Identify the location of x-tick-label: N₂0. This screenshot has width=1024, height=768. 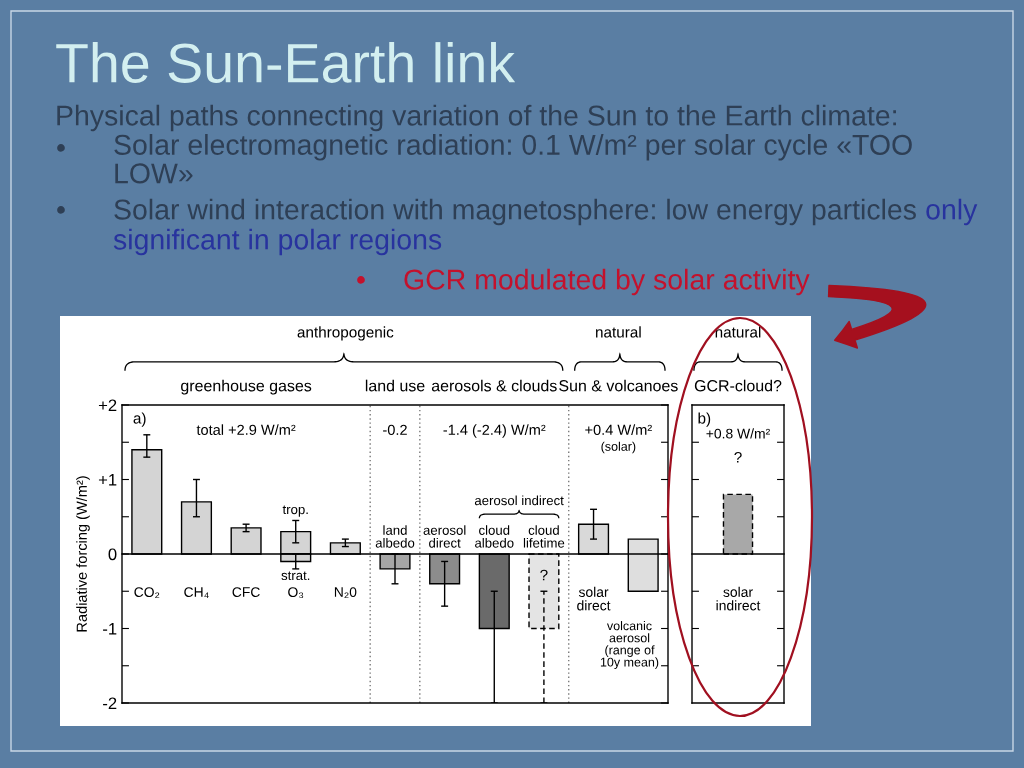
(345, 593).